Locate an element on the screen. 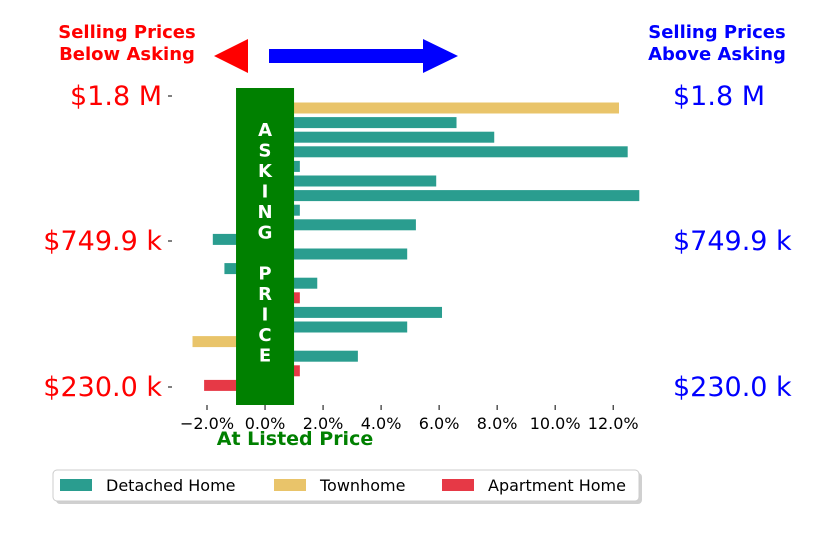 The height and width of the screenshot is (541, 834). x-axis: −2.0% 0.0% 2.0% 4.0% 6.0% 8.0% 10.0% 12.0% is located at coordinates (409, 419).